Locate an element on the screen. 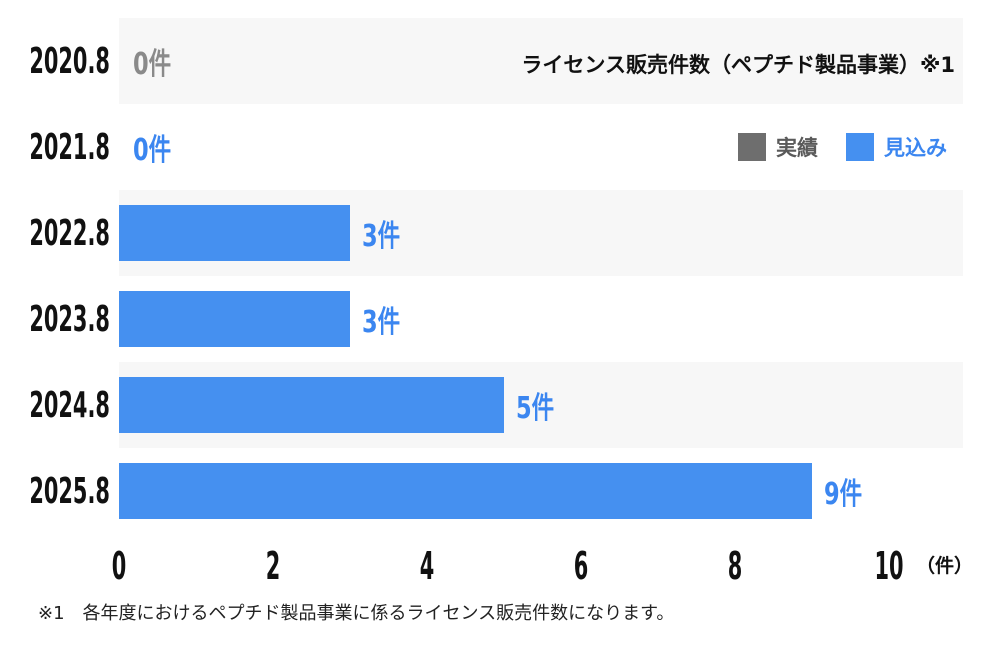 The height and width of the screenshot is (650, 1000). x-tick-label: 4 is located at coordinates (427, 566).